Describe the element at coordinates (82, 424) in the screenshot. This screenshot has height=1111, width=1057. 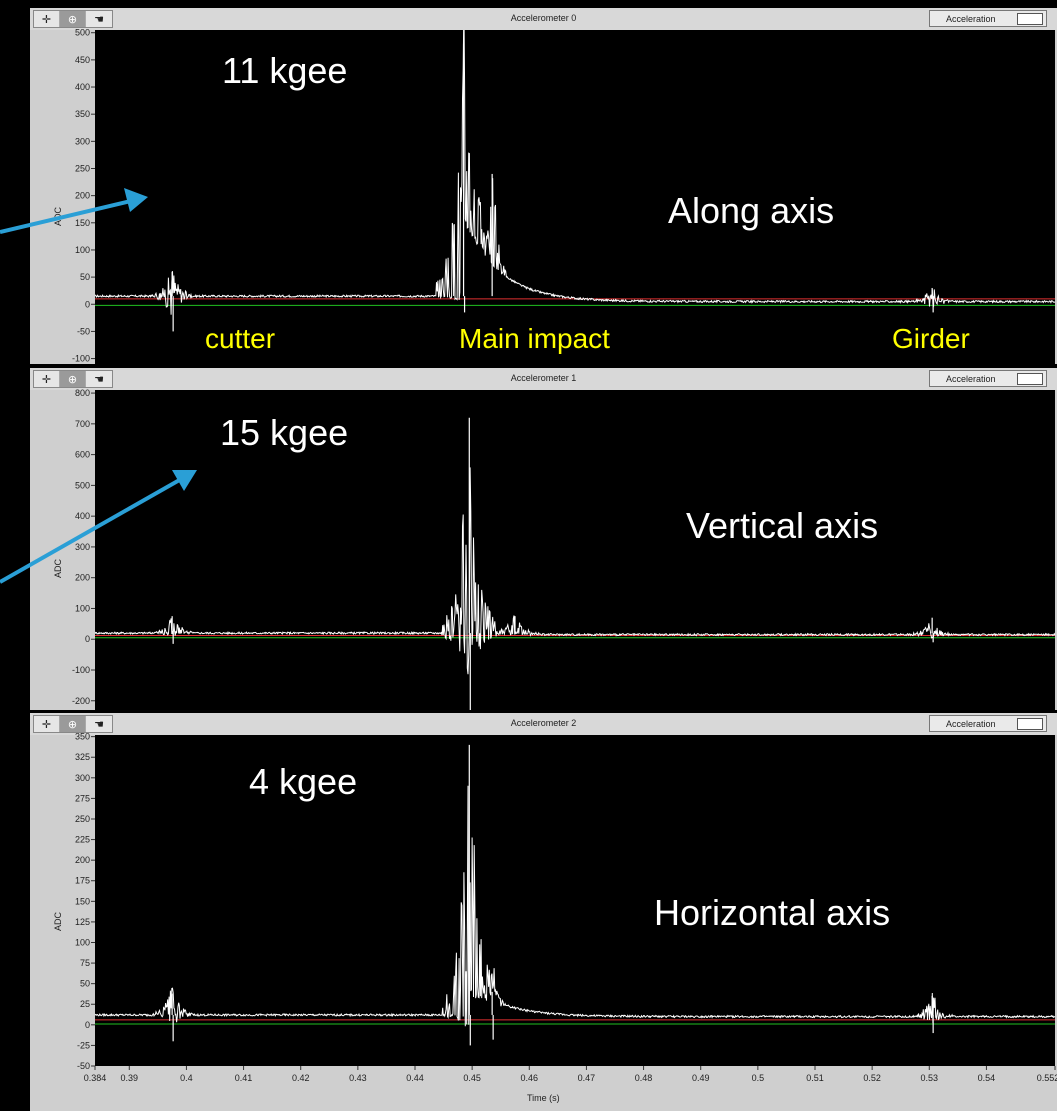
I see `y-tick-label: 700` at that location.